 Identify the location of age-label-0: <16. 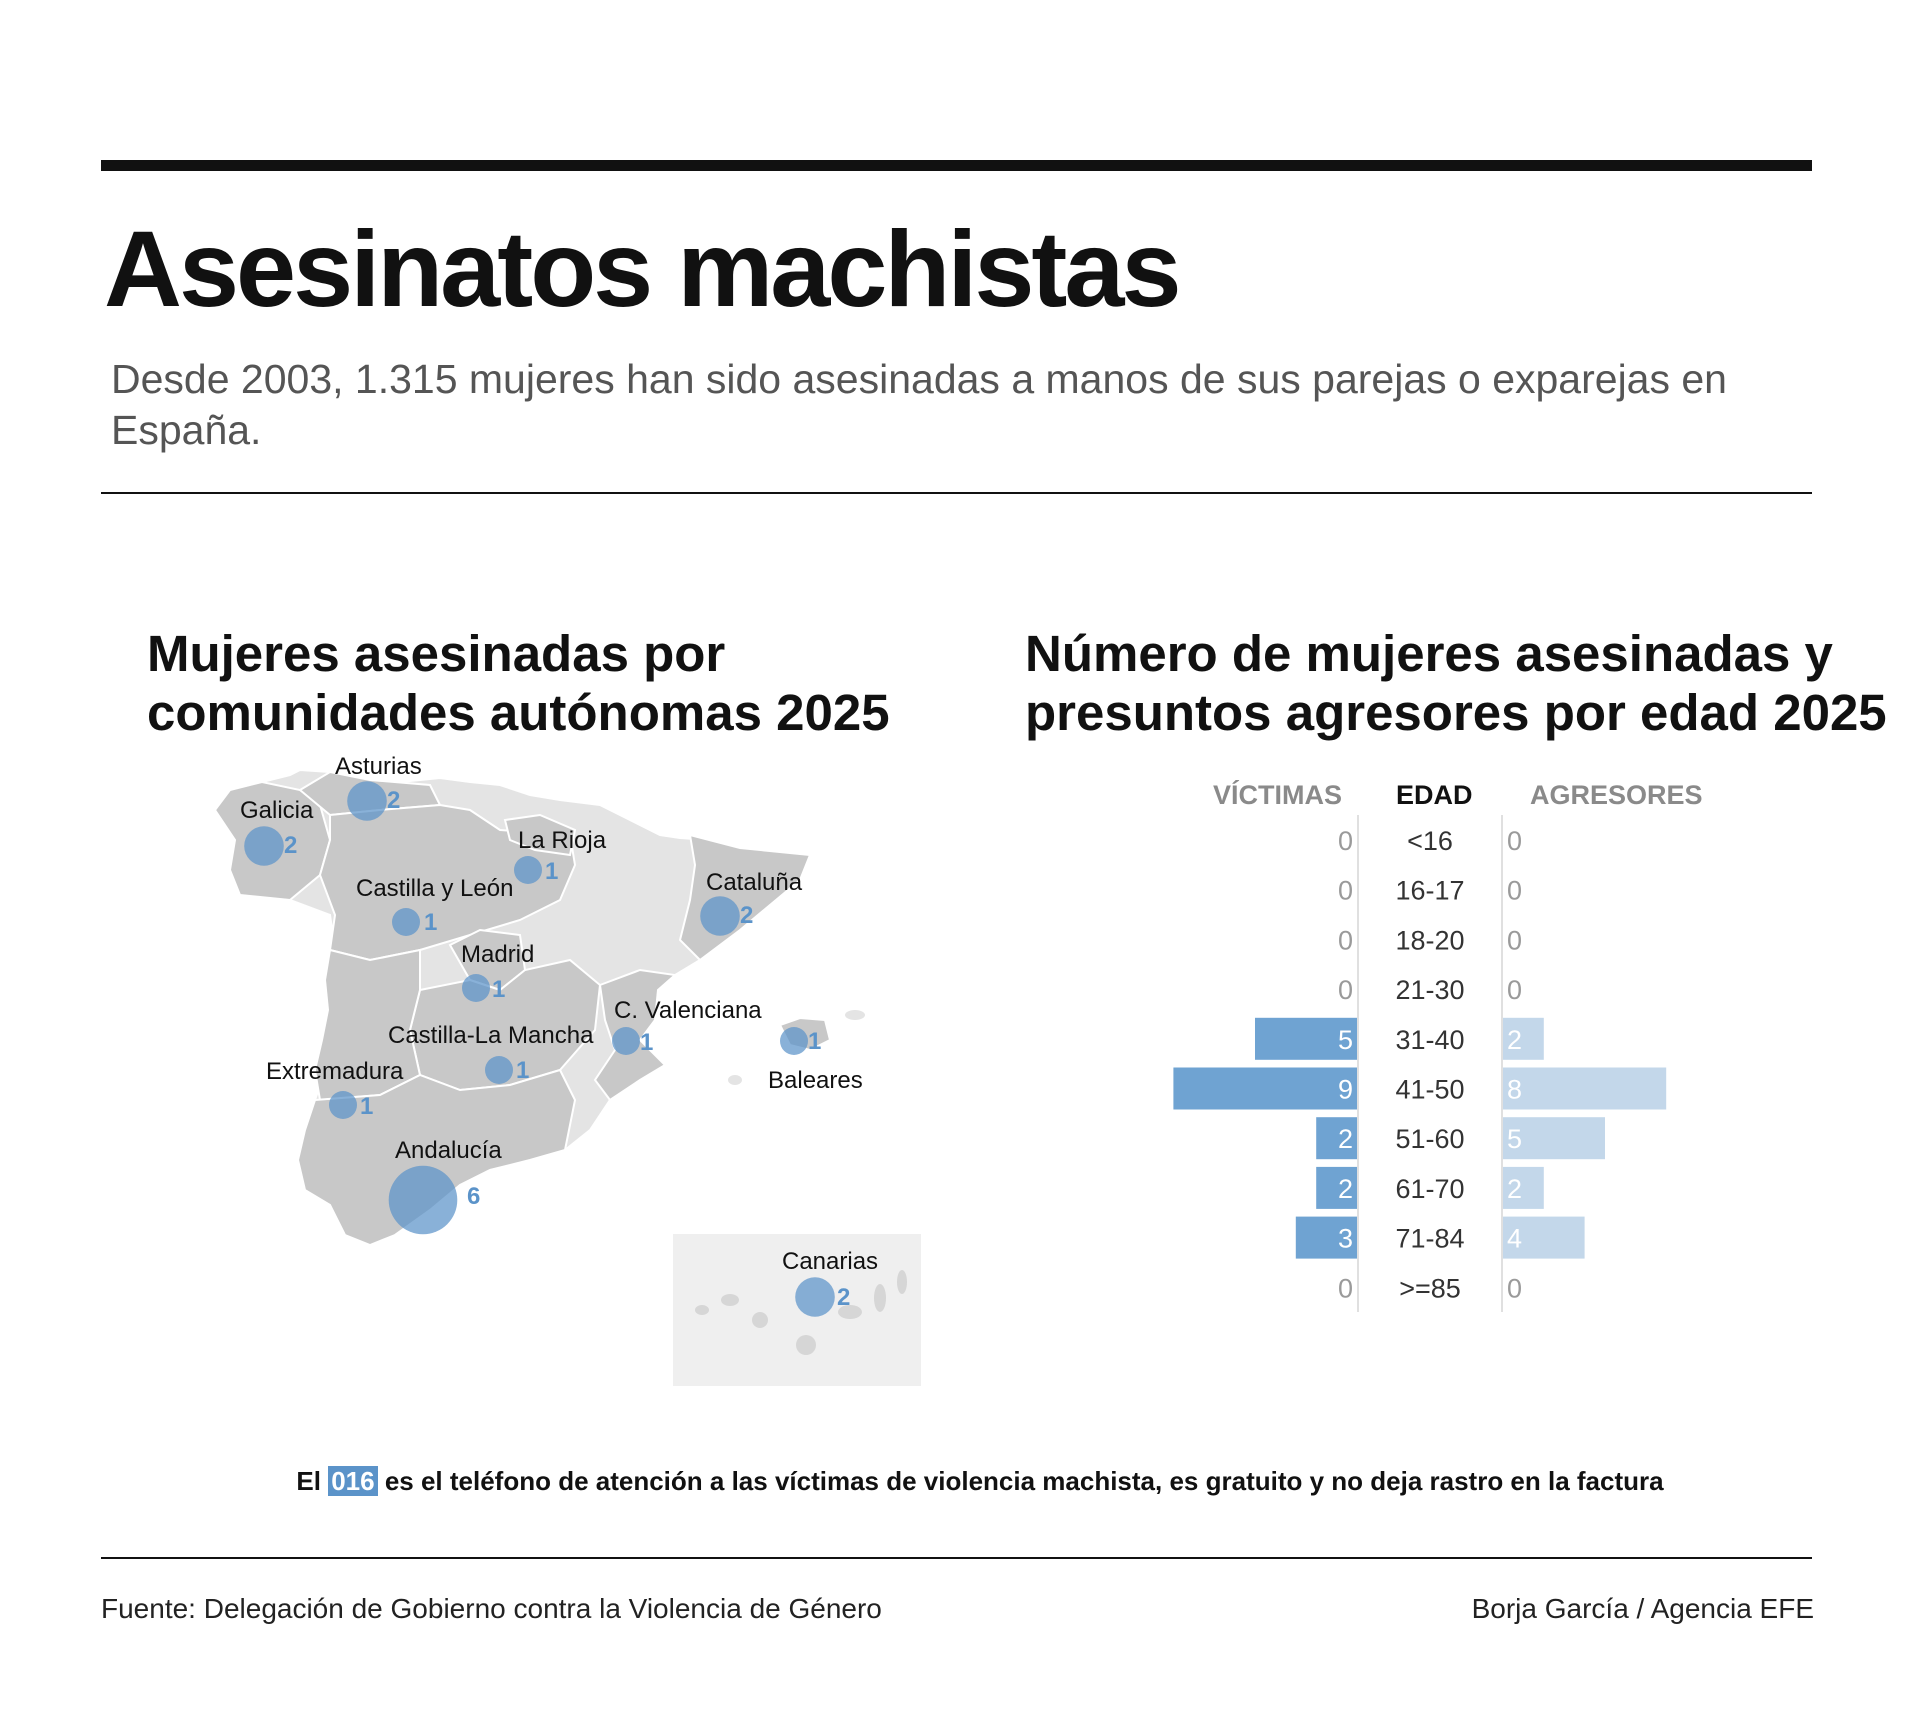
(1430, 841).